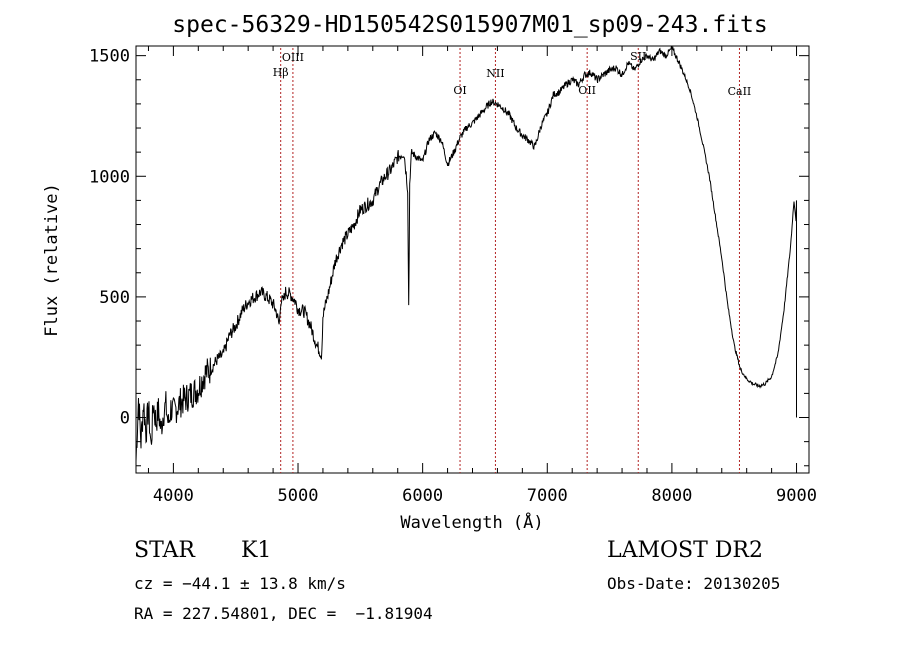 This screenshot has height=649, width=900. Describe the element at coordinates (685, 550) in the screenshot. I see `survey-name: LAMOST DR2` at that location.